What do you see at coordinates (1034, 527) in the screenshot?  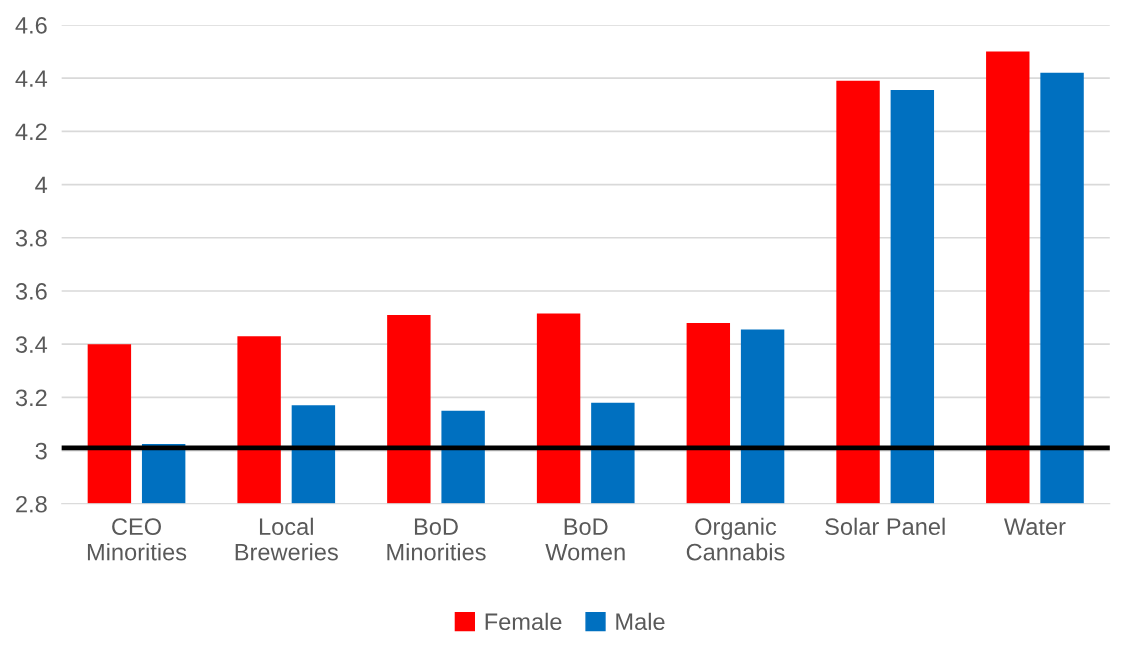 I see `x-tick-label: Water` at bounding box center [1034, 527].